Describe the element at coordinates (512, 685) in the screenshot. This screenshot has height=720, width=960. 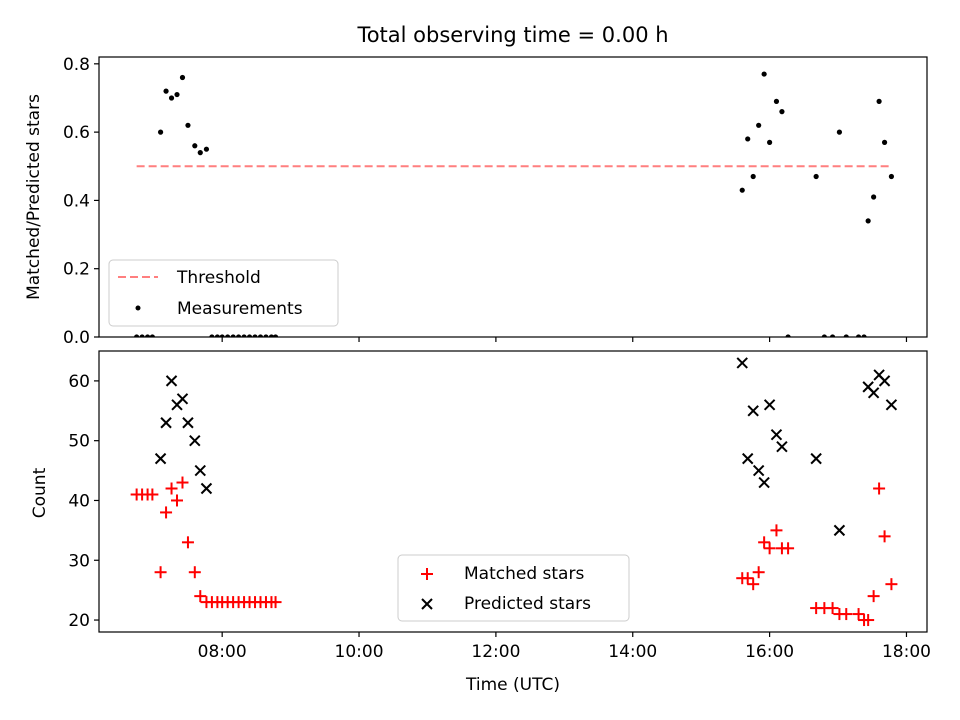
I see `bottom-x-axis-label: Time (UTC)` at that location.